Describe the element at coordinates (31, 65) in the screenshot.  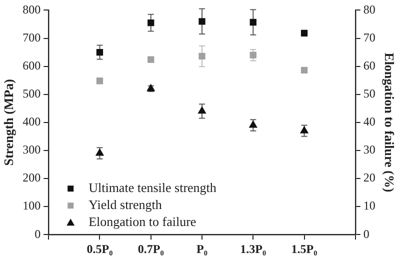
I see `y-tick-label: 600` at that location.